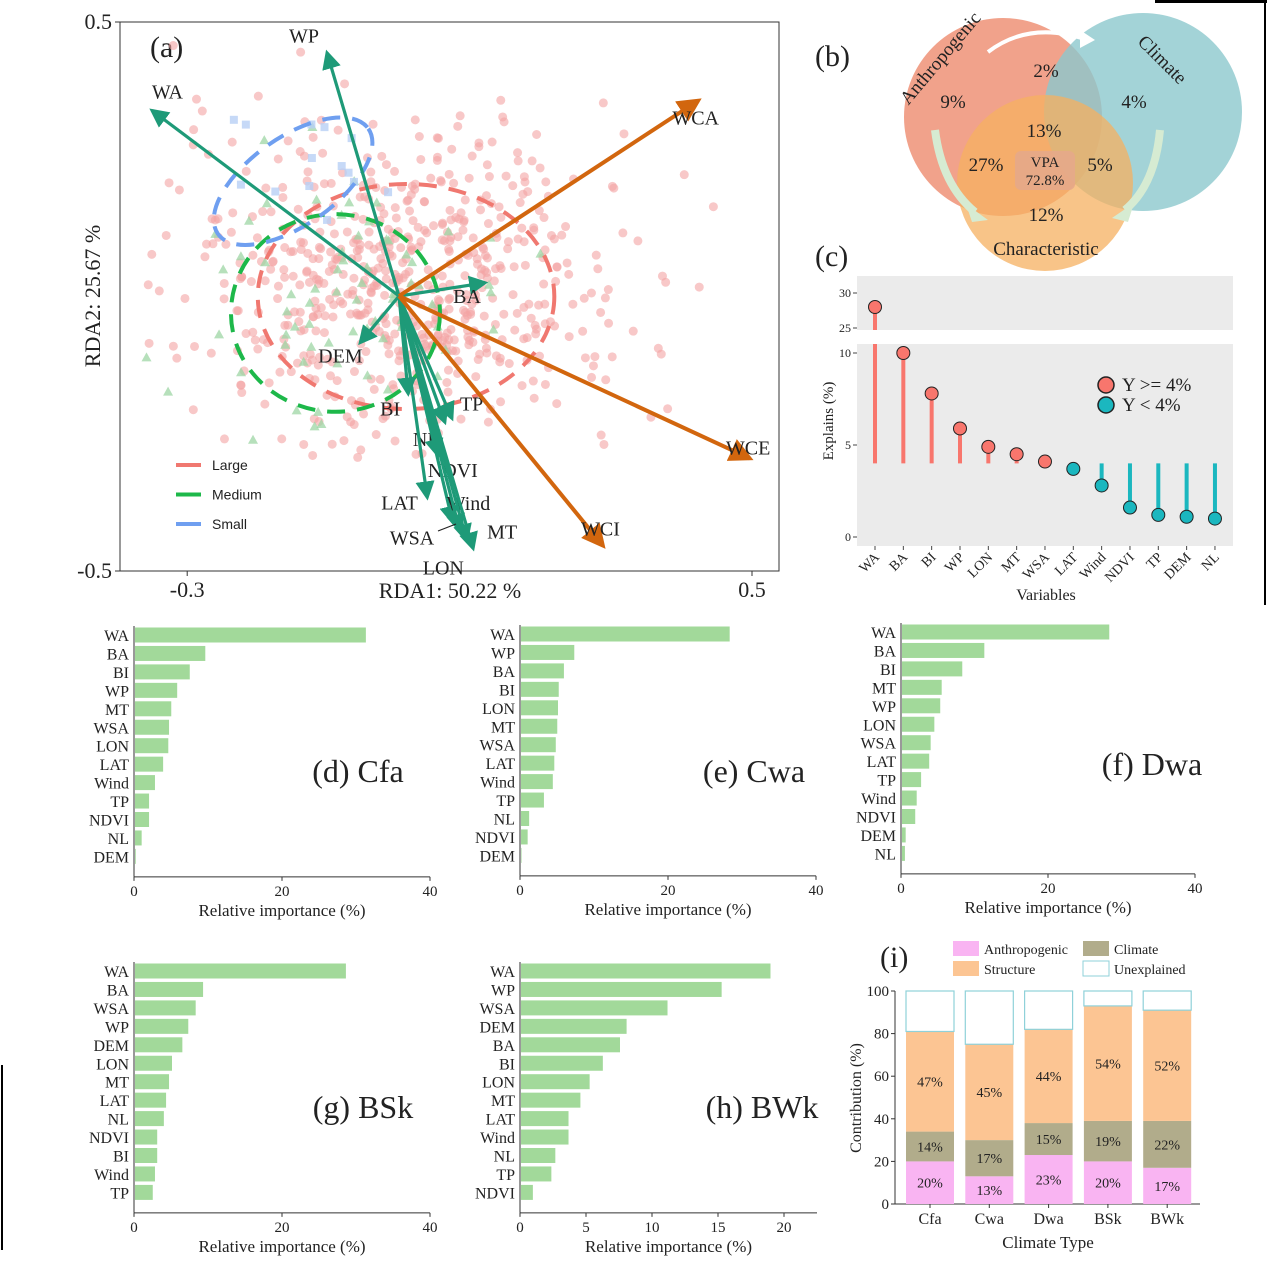  What do you see at coordinates (1046, 249) in the screenshot?
I see `set-label-characteristic: Characteristic` at bounding box center [1046, 249].